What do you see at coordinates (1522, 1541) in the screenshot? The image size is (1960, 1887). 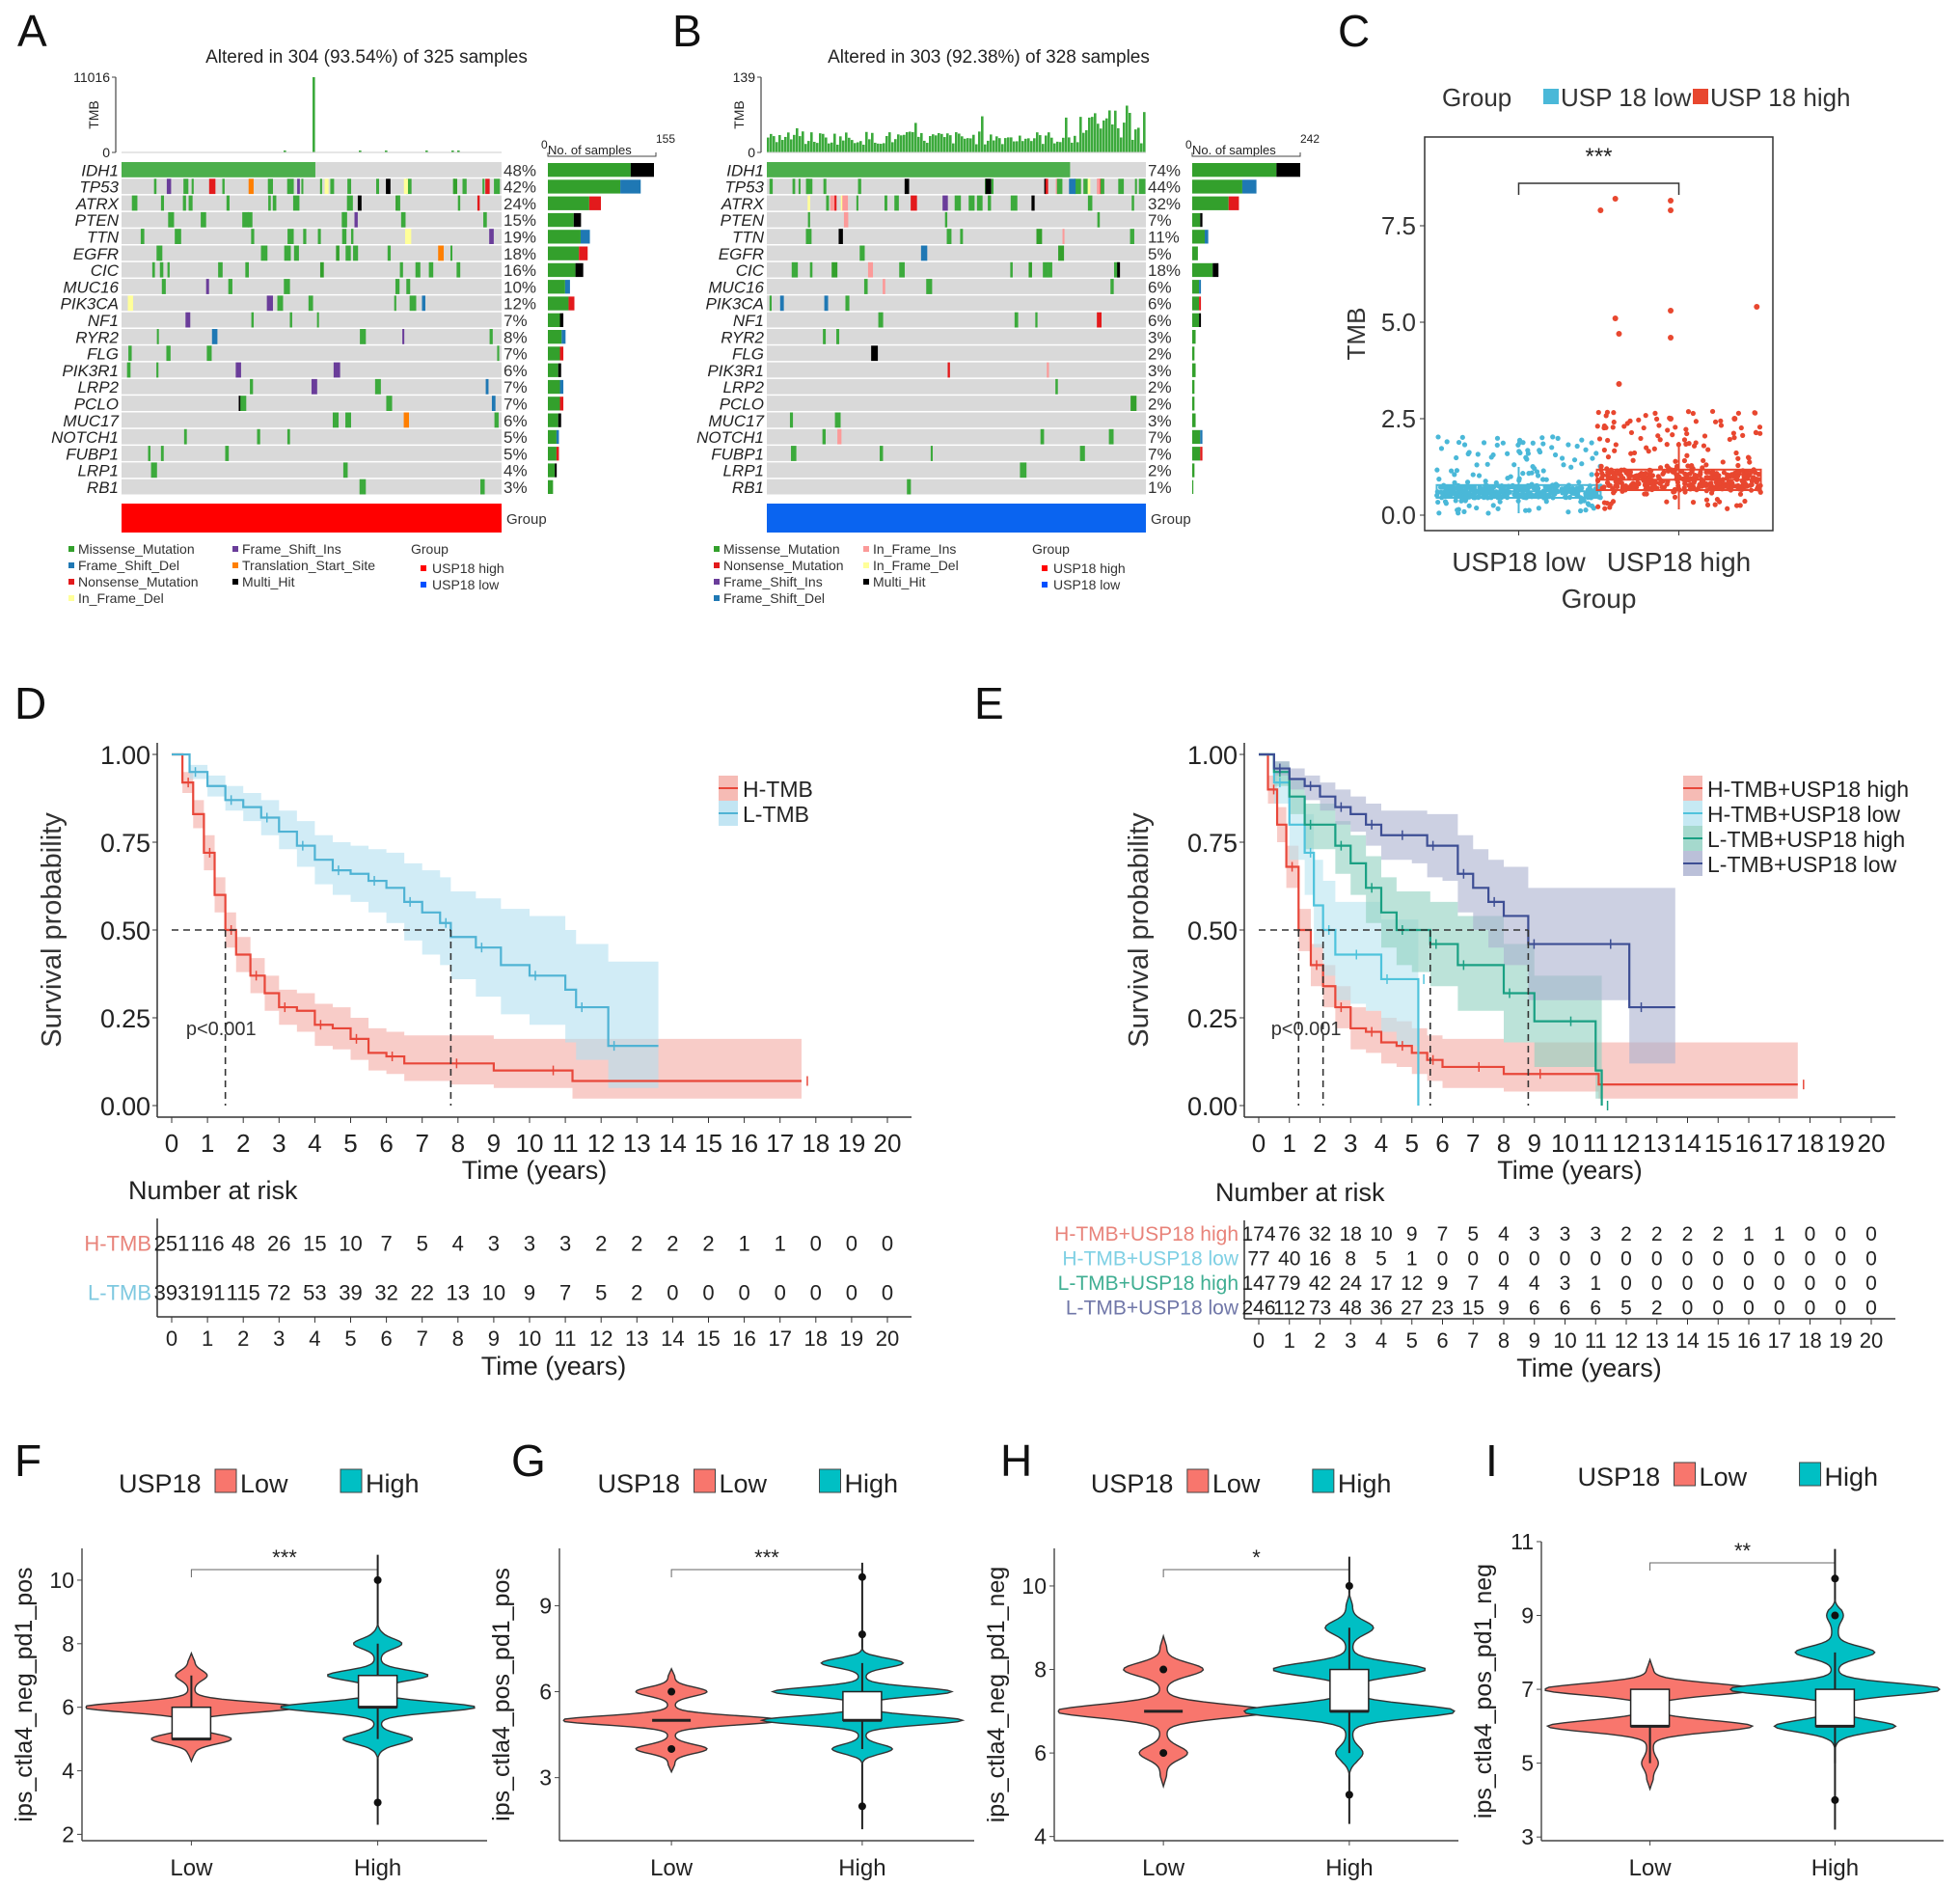 I see `y-tick-label: 11` at bounding box center [1522, 1541].